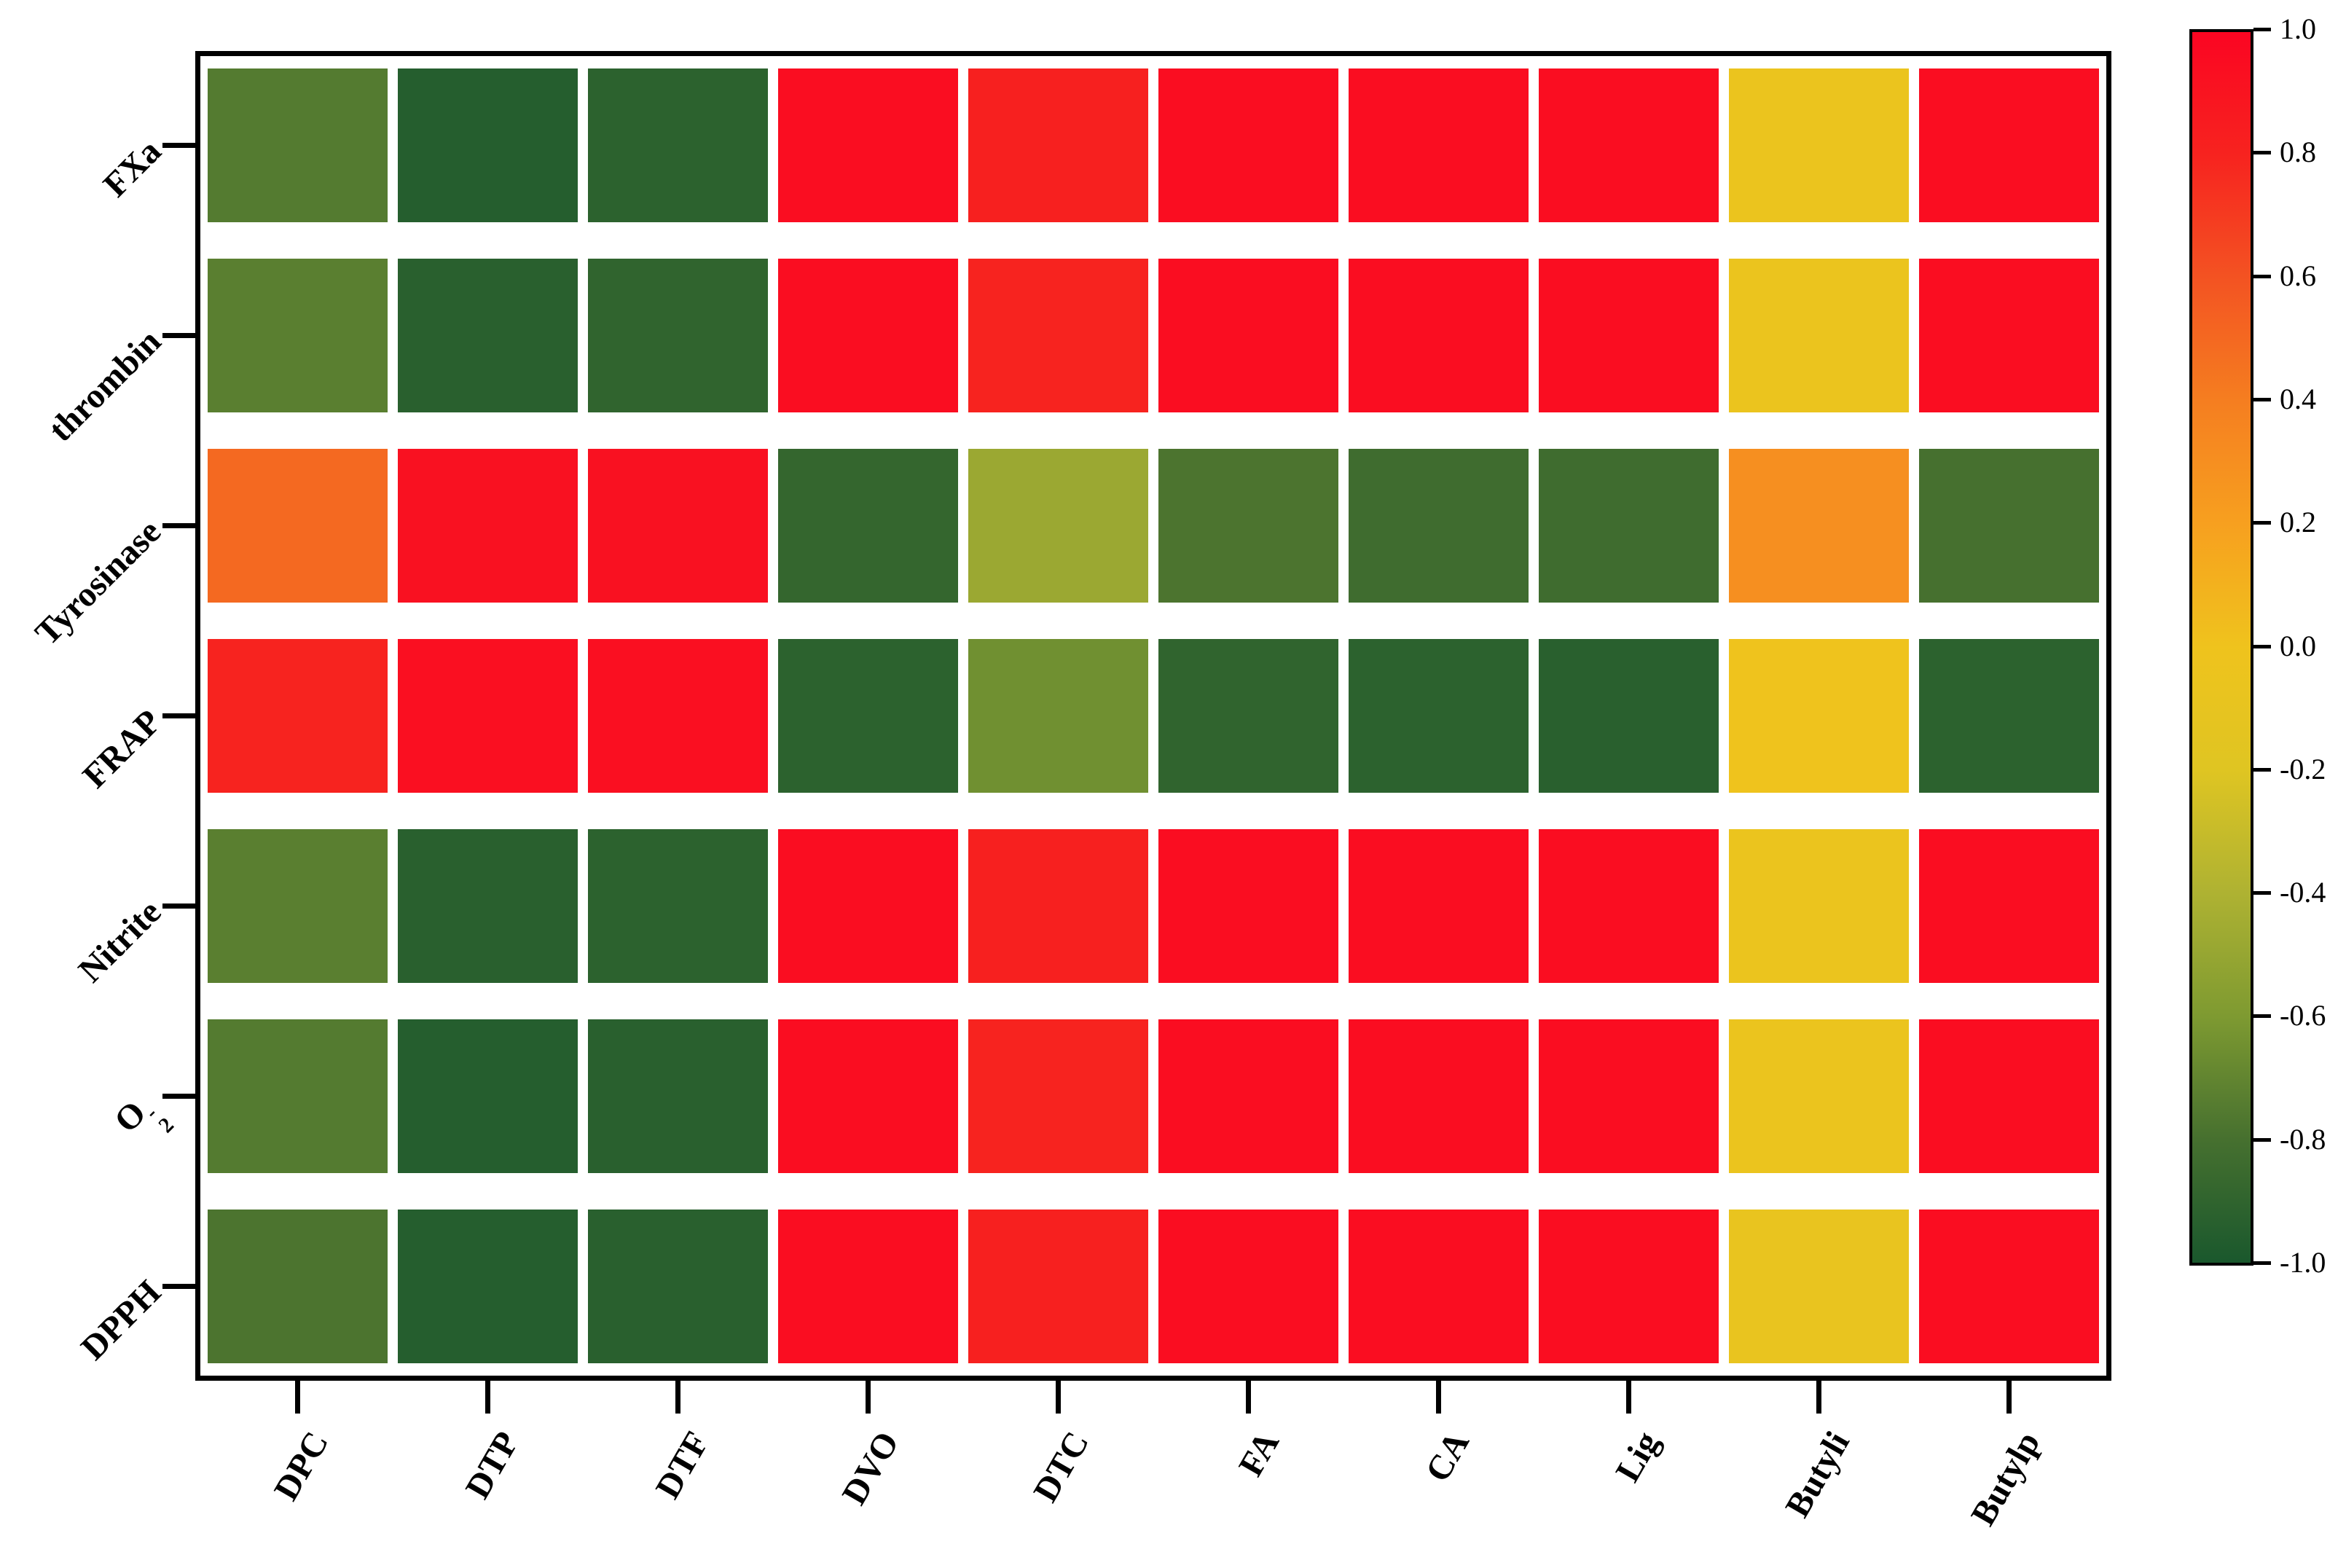 This screenshot has height=1568, width=2346. I want to click on x-axis-label: CA, so click(1448, 1457).